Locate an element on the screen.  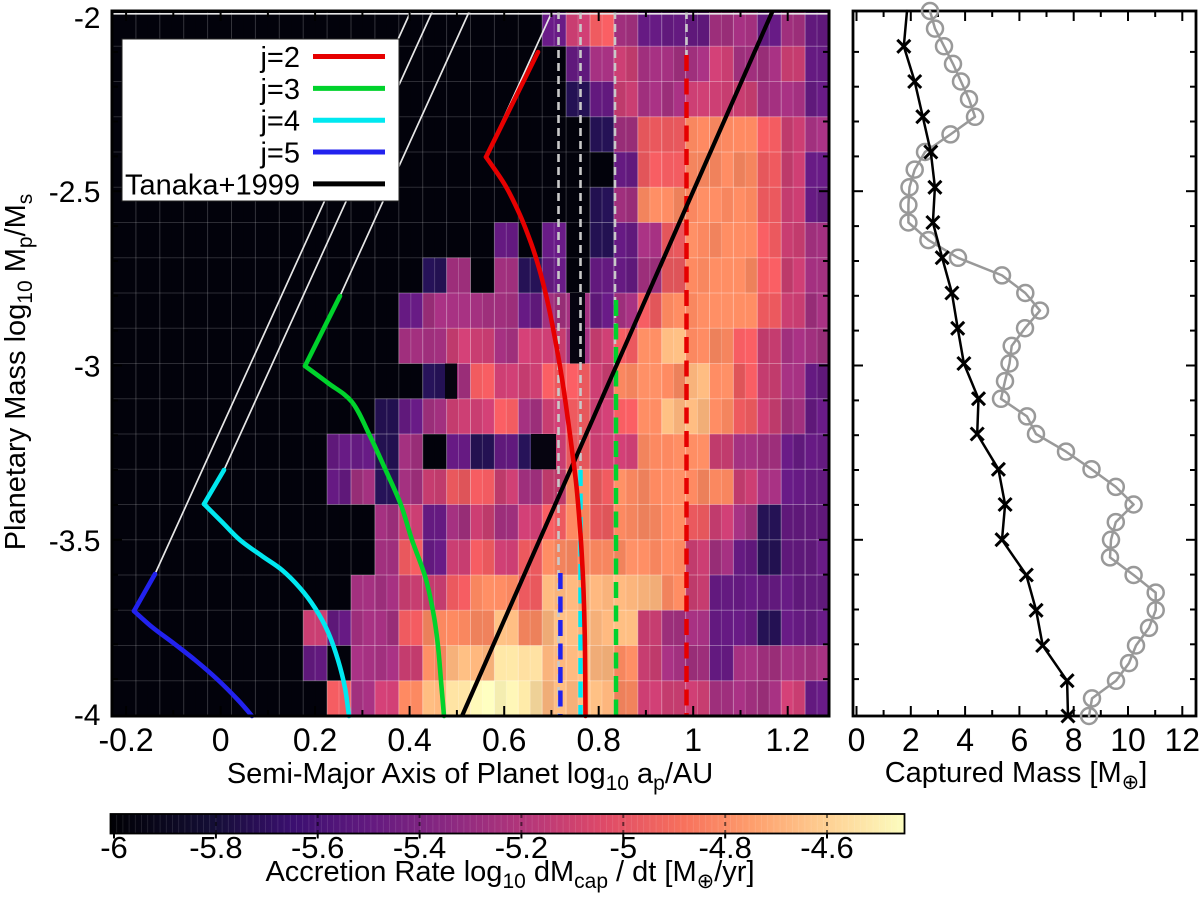
svg-text: j=4 is located at coordinates (279, 122).